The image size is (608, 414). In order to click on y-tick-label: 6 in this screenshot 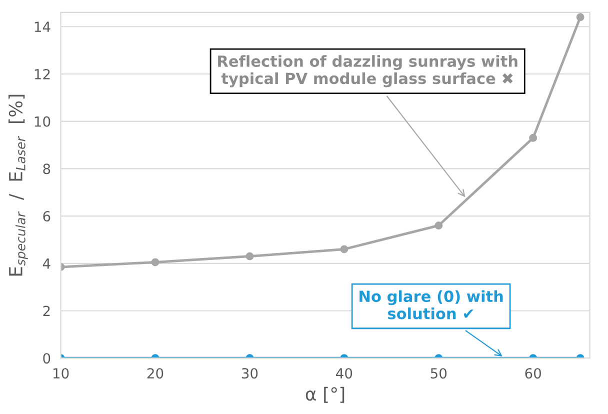, I will do `click(46, 216)`.